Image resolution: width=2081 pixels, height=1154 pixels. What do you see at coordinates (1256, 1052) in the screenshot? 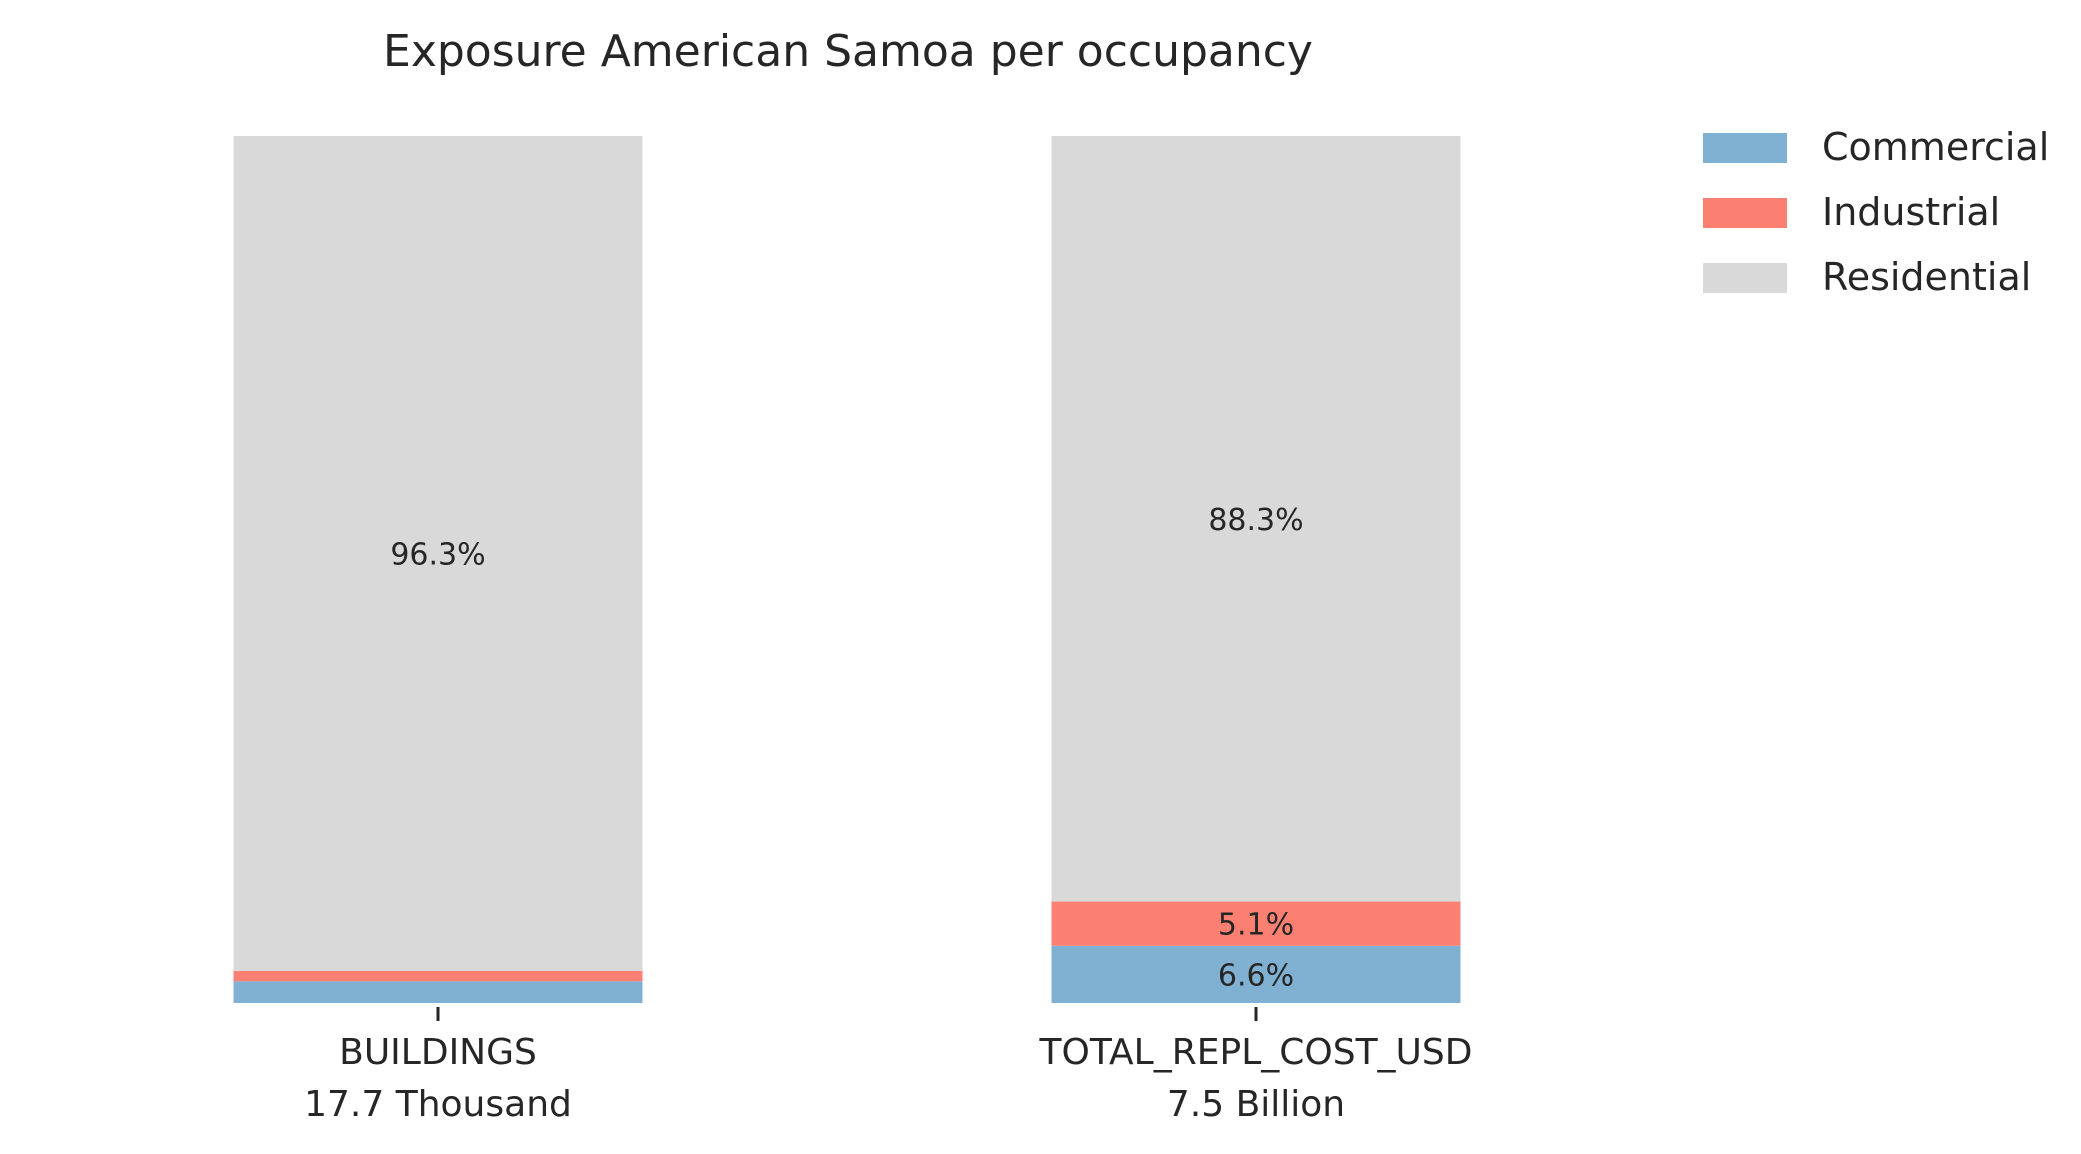
I see `x-tick-label-1: TOTAL_REPL_COST_USD` at bounding box center [1256, 1052].